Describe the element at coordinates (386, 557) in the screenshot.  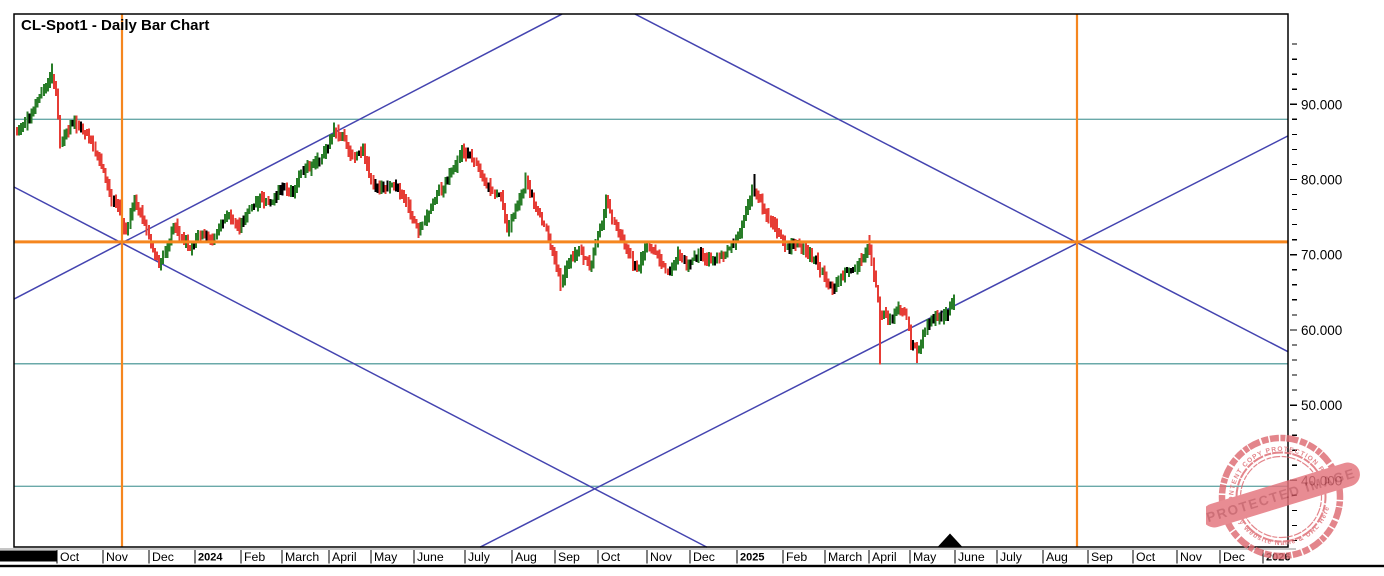
I see `x-axis-month-label: May` at that location.